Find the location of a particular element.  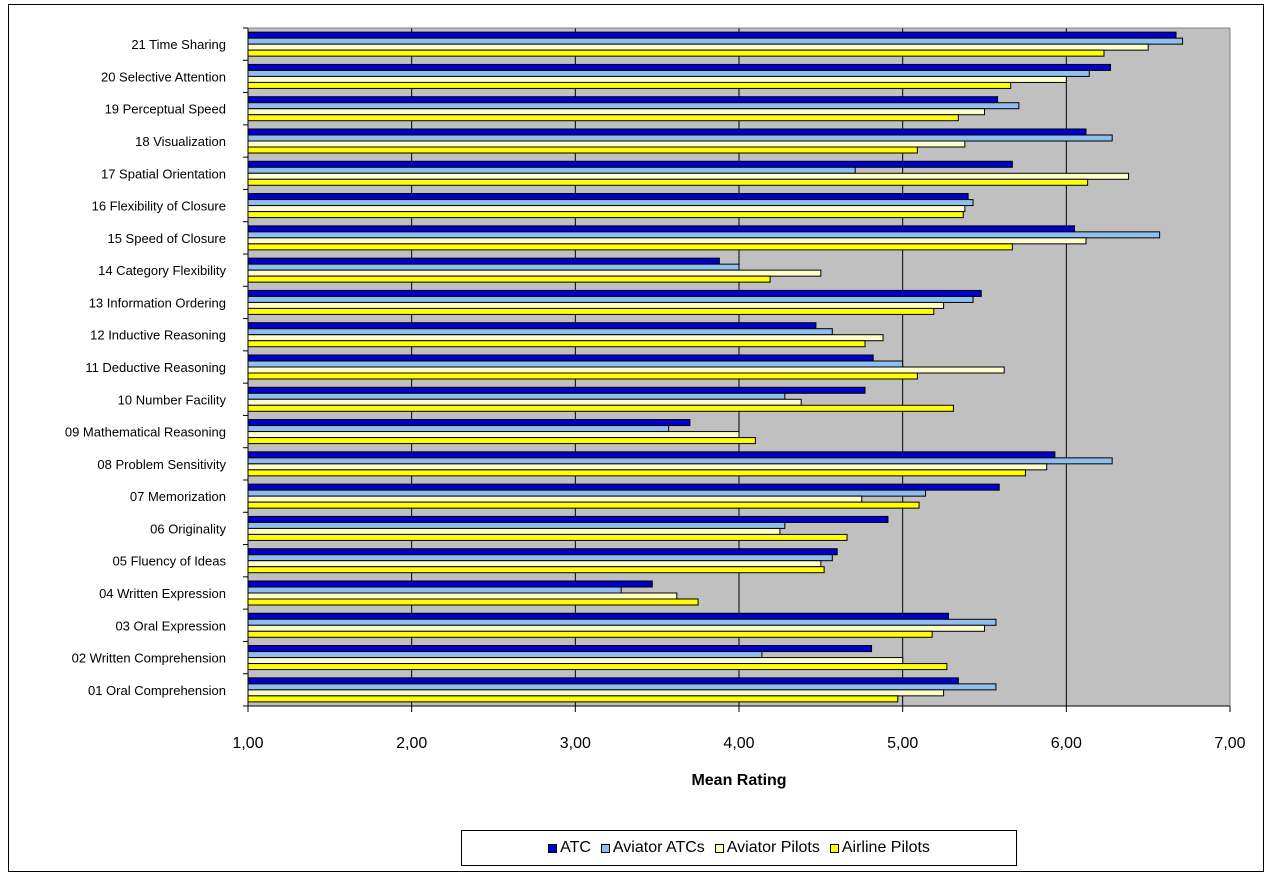

category-label: 21 Time Sharing is located at coordinates (178, 44).